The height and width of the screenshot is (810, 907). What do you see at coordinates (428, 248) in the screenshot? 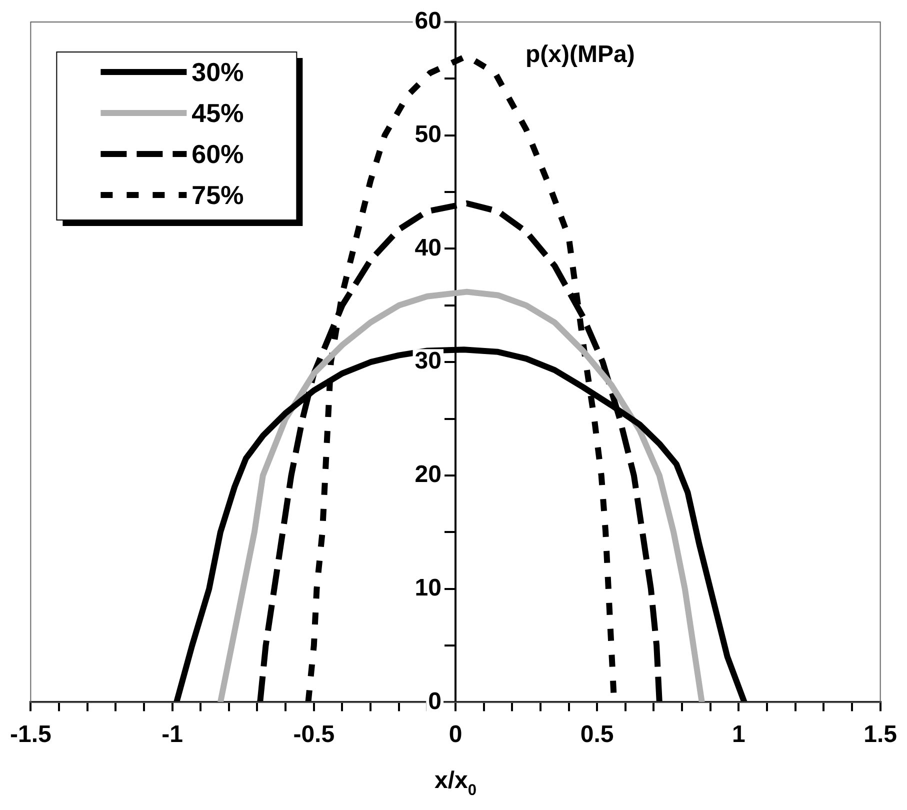
I see `y-tick-label: 40` at bounding box center [428, 248].